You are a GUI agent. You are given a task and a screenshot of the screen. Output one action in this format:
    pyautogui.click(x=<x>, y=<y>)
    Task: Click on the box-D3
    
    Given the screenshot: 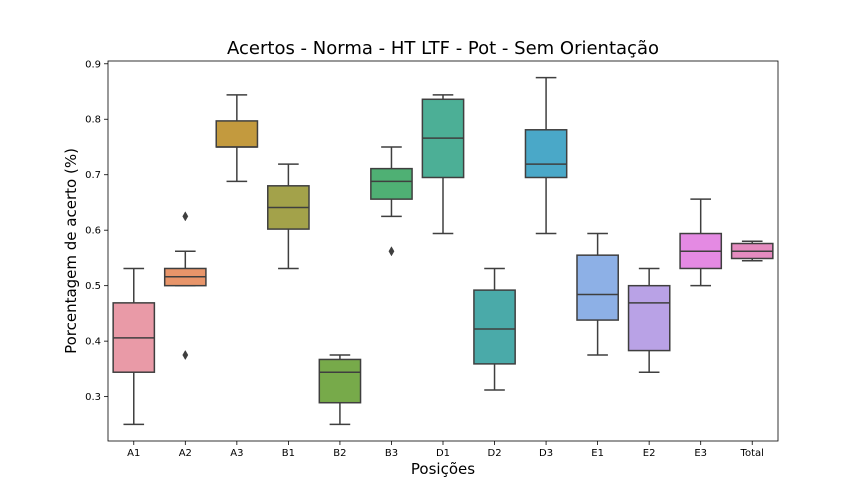 What is the action you would take?
    pyautogui.click(x=546, y=155)
    